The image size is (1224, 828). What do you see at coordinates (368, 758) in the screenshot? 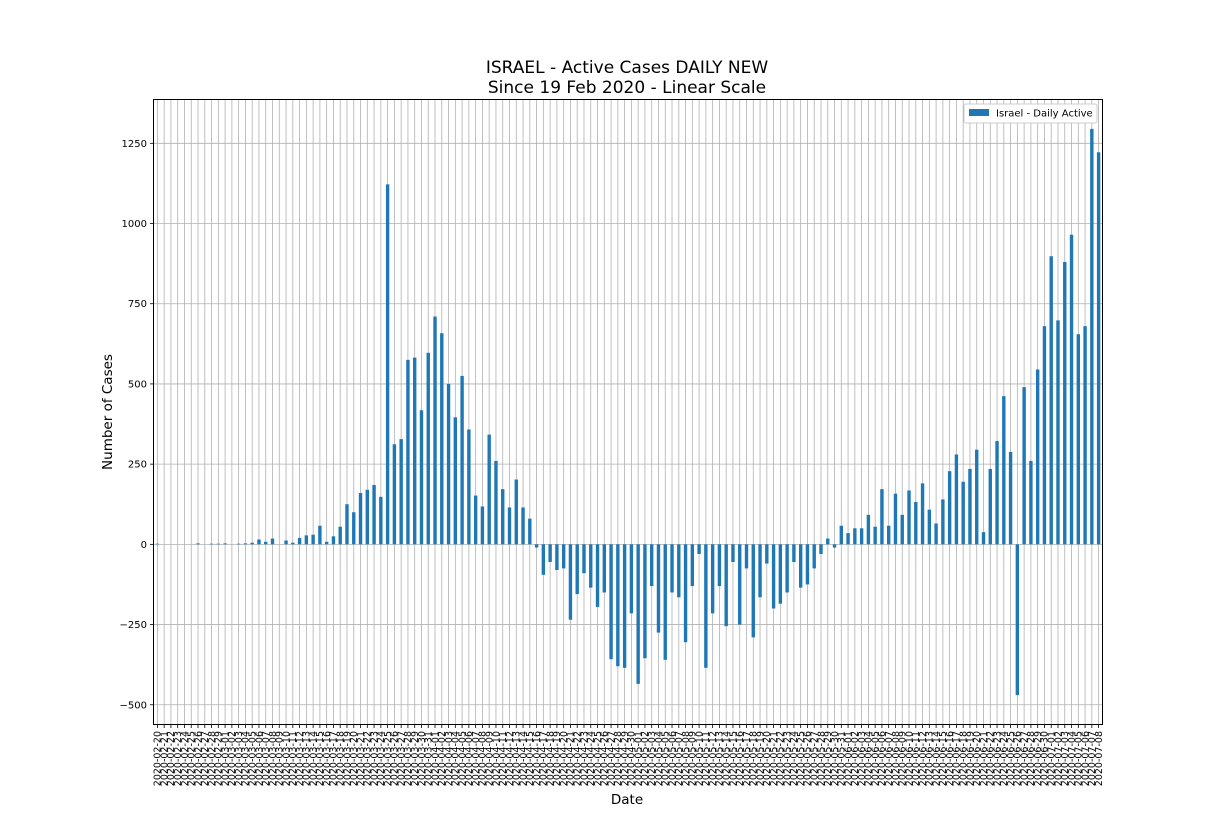
I see `x-tick-label: 2020-03-22` at bounding box center [368, 758].